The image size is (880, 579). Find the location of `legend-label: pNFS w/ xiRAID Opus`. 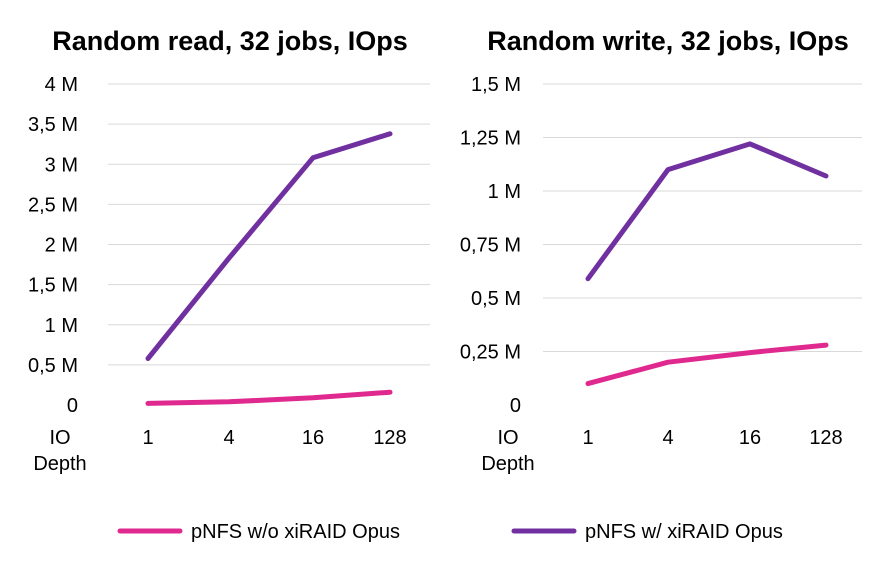

legend-label: pNFS w/ xiRAID Opus is located at coordinates (684, 532).